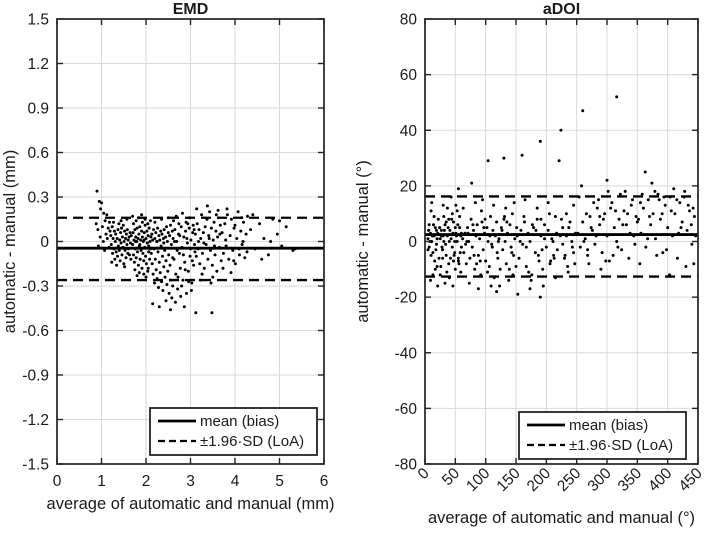  Describe the element at coordinates (146, 481) in the screenshot. I see `x-tick-label: 2` at that location.